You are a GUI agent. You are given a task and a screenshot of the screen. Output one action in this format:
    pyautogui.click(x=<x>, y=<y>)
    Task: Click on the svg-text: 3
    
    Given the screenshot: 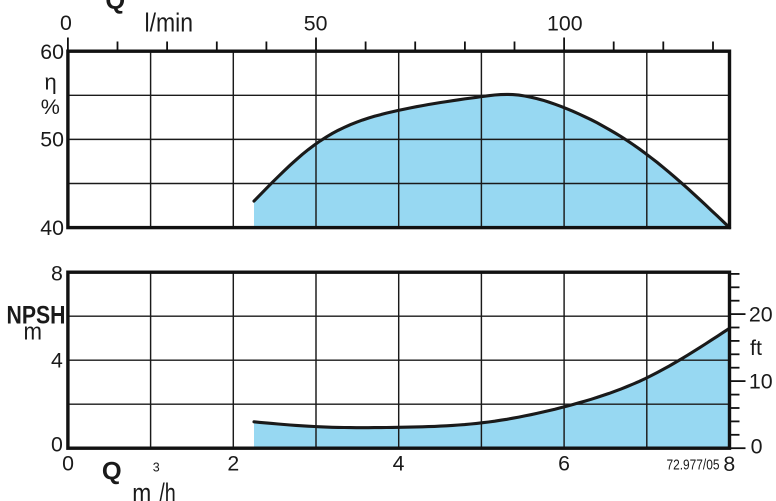 What is the action you would take?
    pyautogui.click(x=156, y=468)
    